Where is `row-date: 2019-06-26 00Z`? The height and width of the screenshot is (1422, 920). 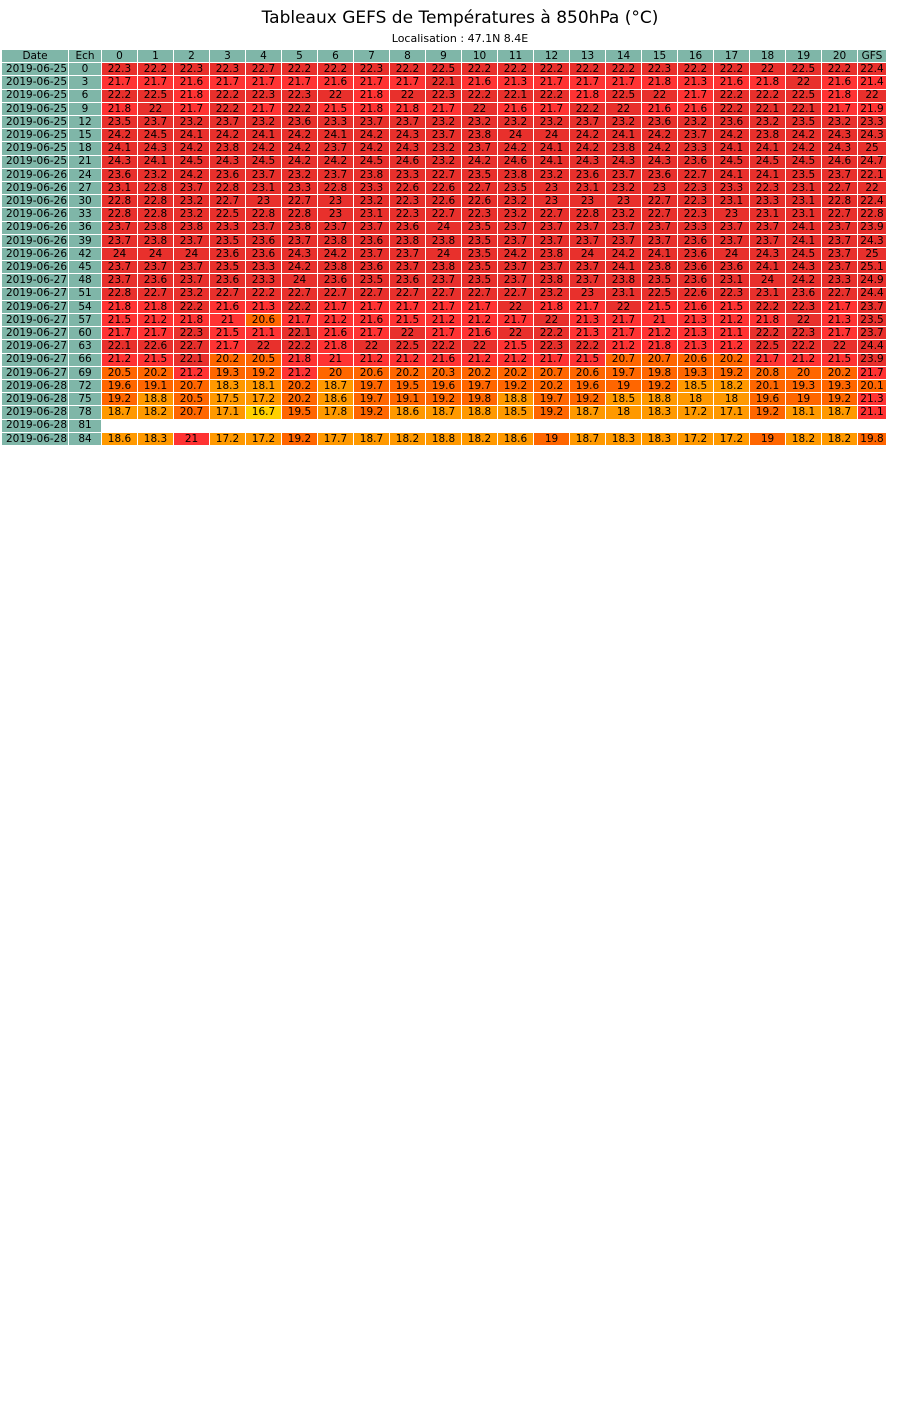 row-date: 2019-06-26 00Z is located at coordinates (35, 174).